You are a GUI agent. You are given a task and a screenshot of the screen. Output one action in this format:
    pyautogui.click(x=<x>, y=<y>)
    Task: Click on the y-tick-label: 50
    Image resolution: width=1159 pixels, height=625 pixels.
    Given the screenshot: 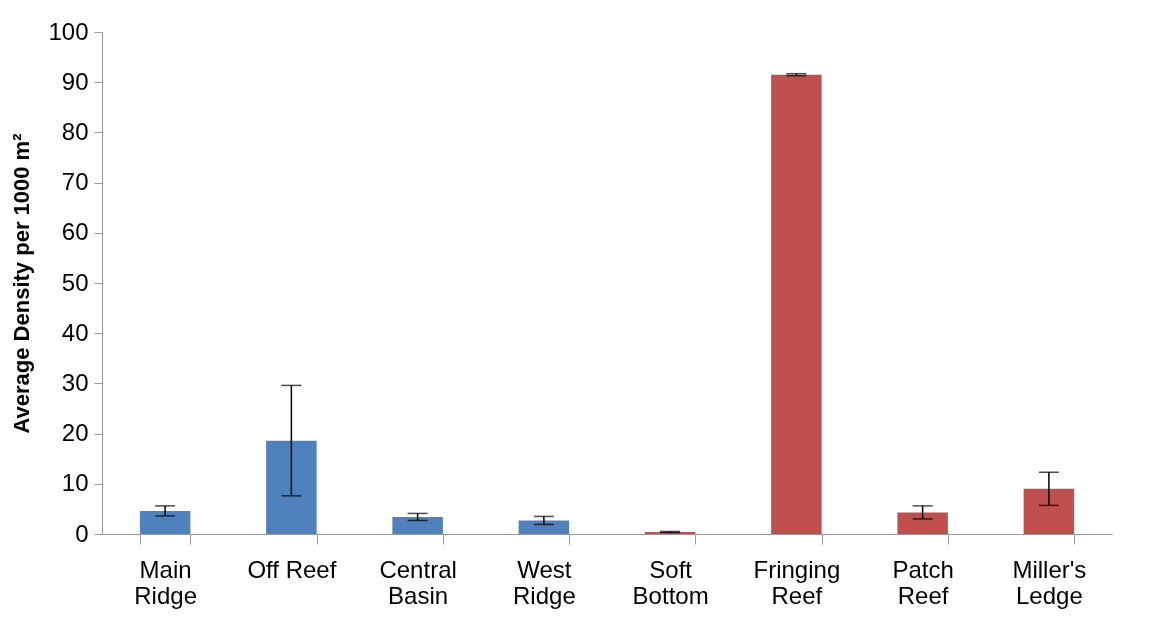 What is the action you would take?
    pyautogui.click(x=75, y=282)
    